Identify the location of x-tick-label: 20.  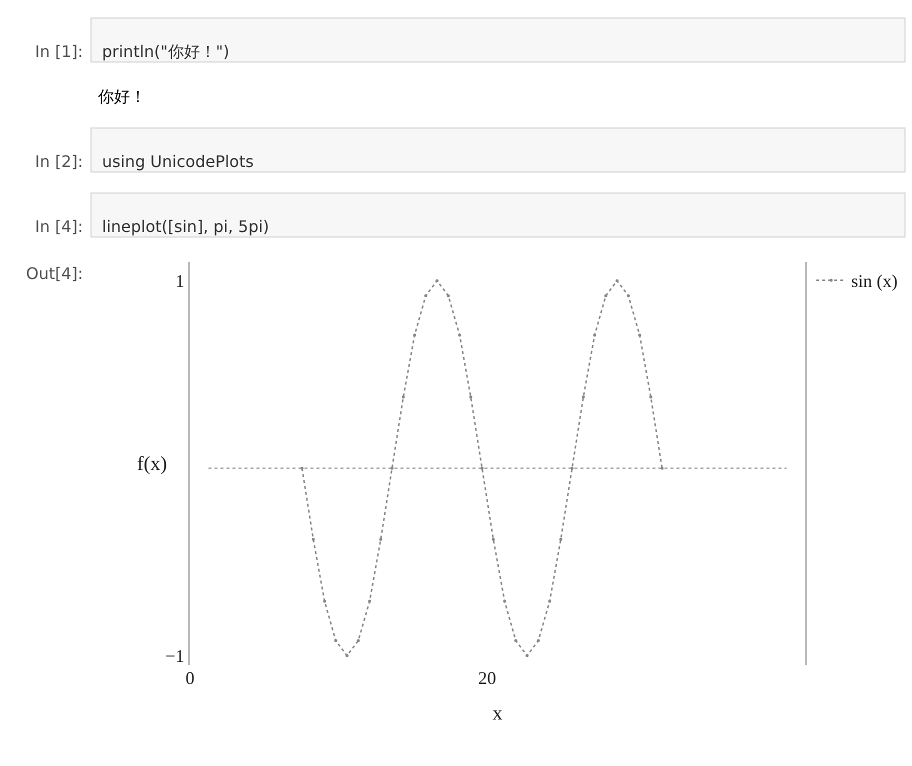
(487, 678).